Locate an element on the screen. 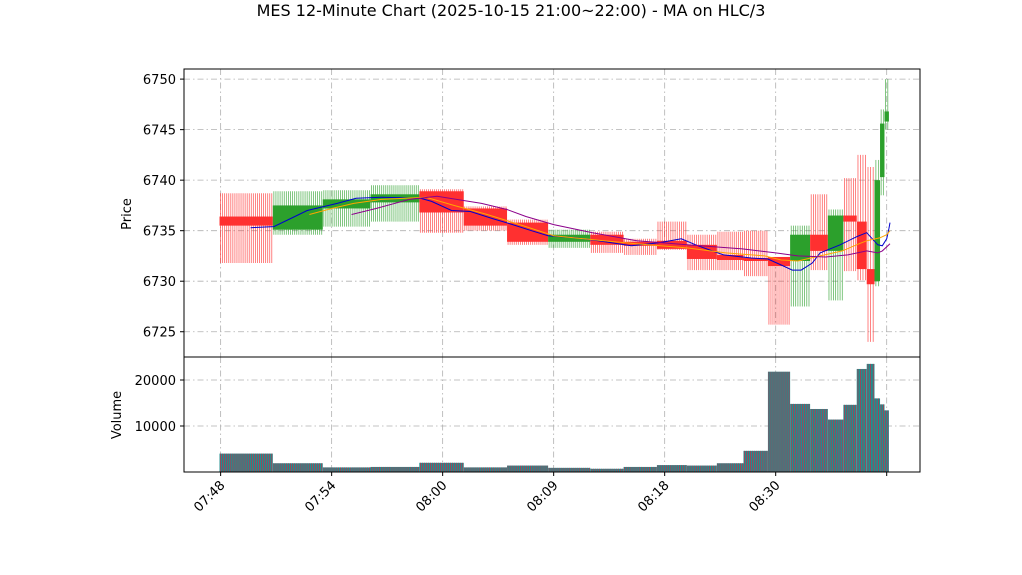 This screenshot has height=575, width=1022. volume-y-tick-label-0: 10000 is located at coordinates (155, 427).